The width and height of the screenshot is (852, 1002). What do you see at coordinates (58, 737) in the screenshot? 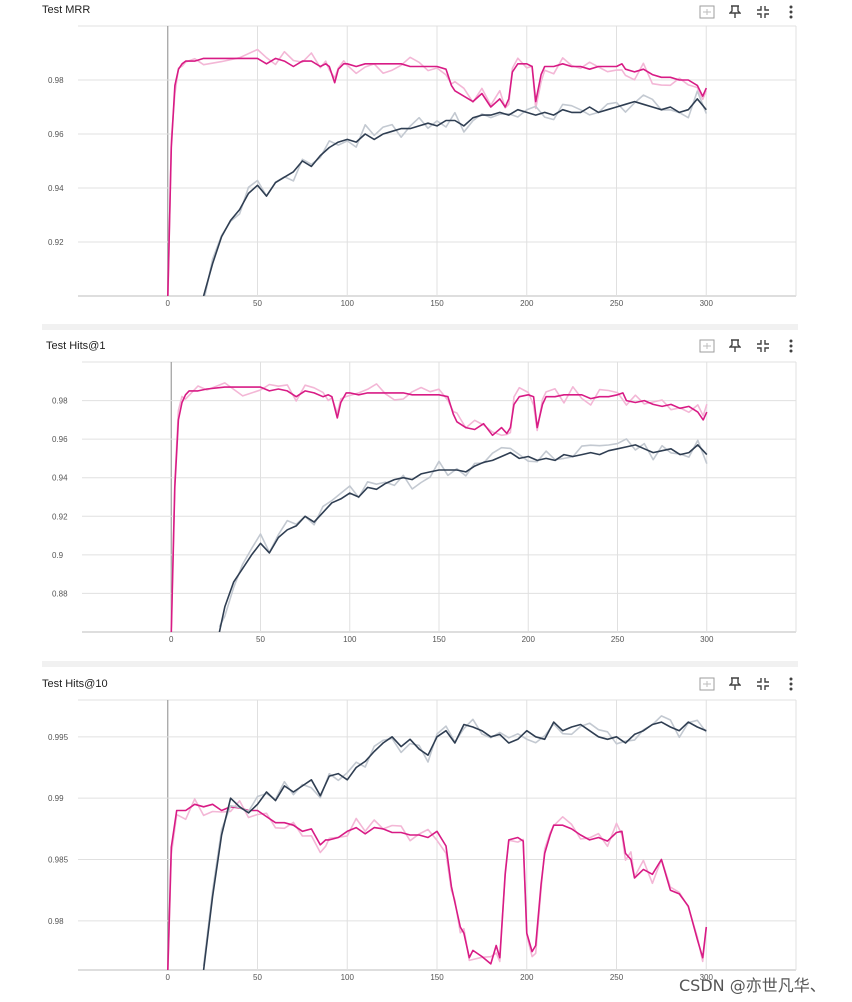
I see `y-tick-label: 0.995` at bounding box center [58, 737].